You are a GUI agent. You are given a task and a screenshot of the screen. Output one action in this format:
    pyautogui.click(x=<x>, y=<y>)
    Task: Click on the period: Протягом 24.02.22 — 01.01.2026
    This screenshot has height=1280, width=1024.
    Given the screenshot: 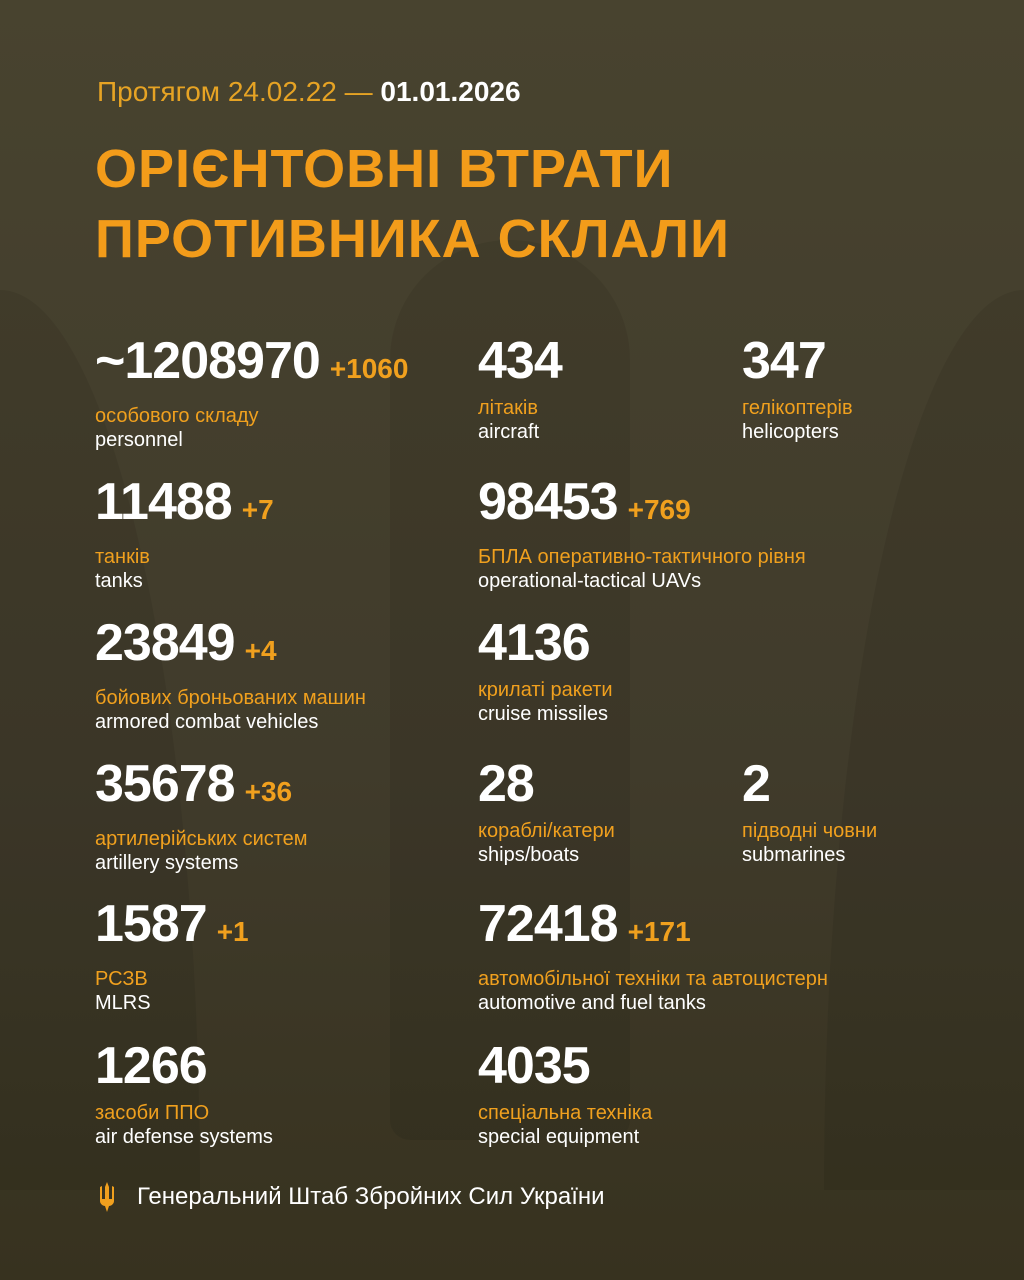 What is the action you would take?
    pyautogui.click(x=309, y=92)
    